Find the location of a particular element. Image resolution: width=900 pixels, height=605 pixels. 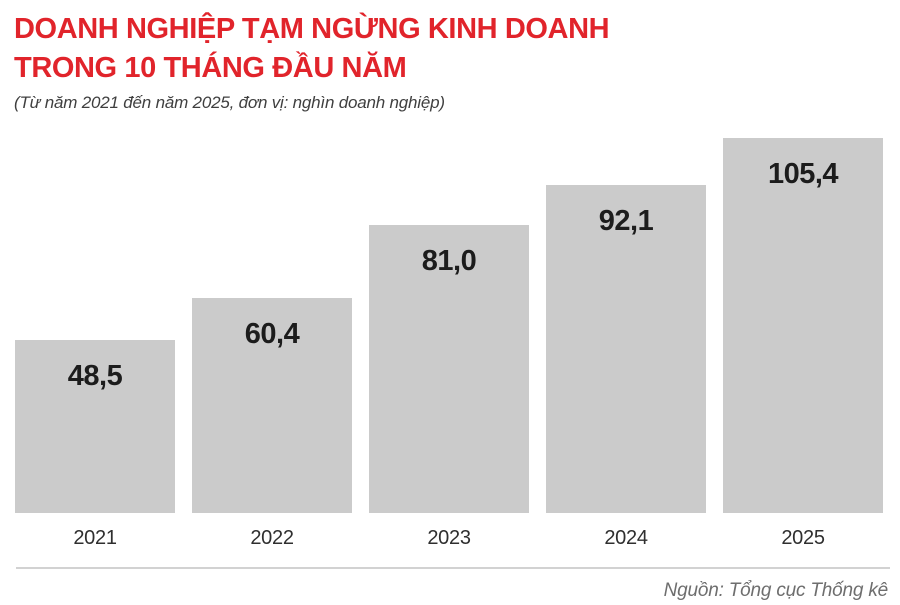

year-row: 2021 2022 2023 2024 2025 is located at coordinates (457, 531).